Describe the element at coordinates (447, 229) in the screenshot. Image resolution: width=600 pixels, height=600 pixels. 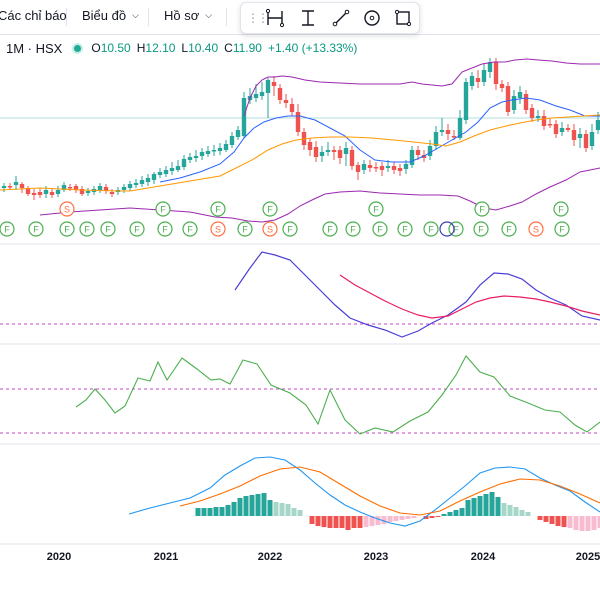
I see `event-marker-selected` at that location.